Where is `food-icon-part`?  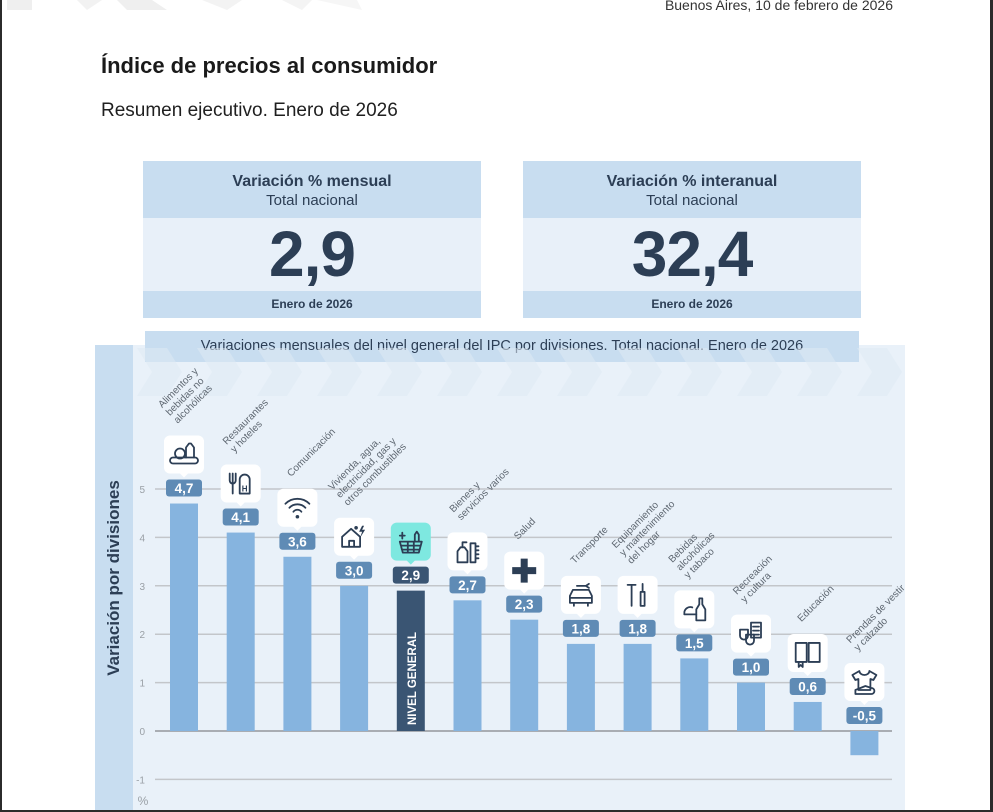 food-icon-part is located at coordinates (180, 453).